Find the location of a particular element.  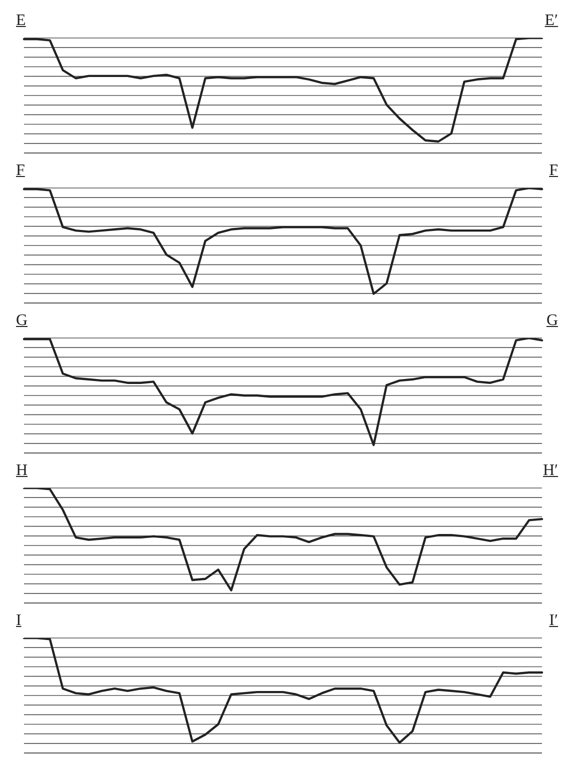

text: H is located at coordinates (22, 471).